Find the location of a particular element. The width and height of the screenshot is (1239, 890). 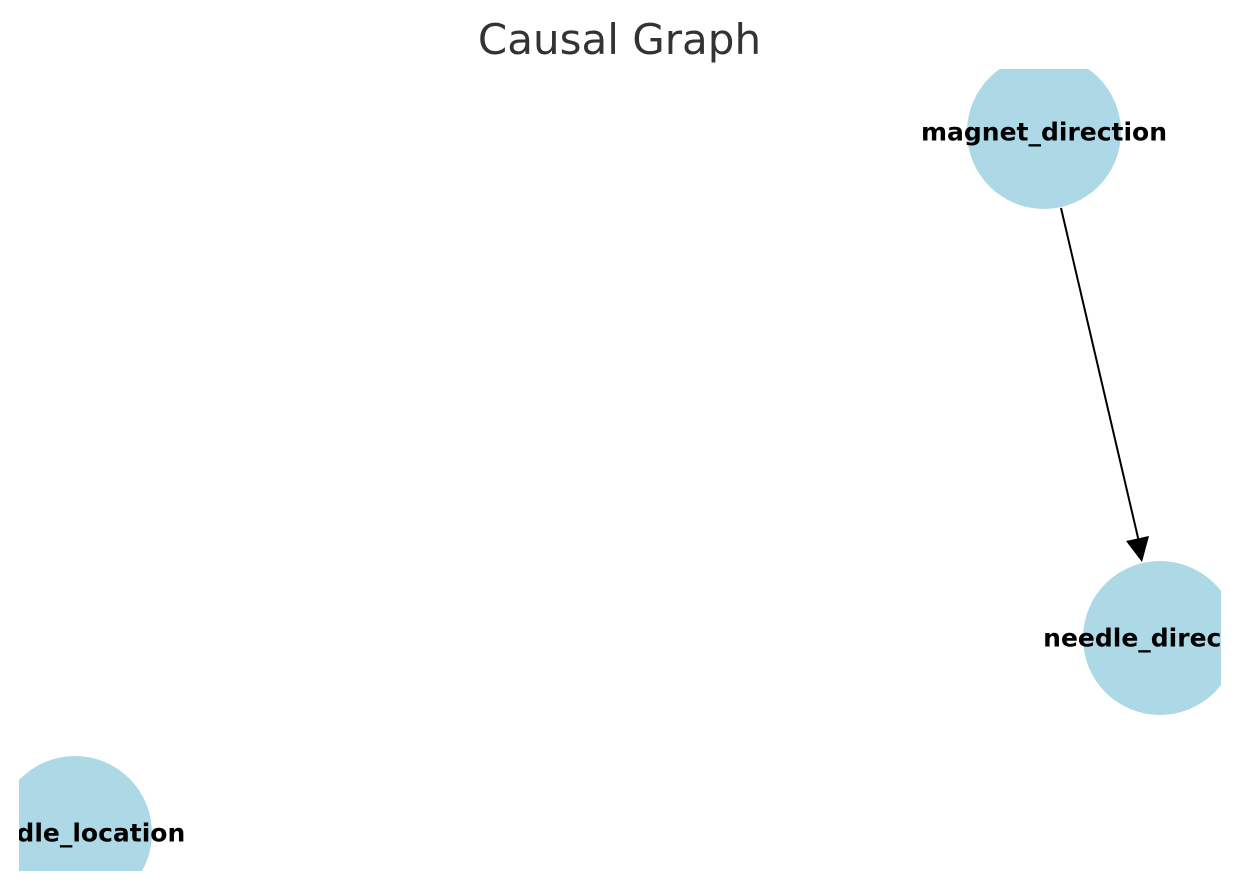

node-label: needle_location is located at coordinates (92, 833).